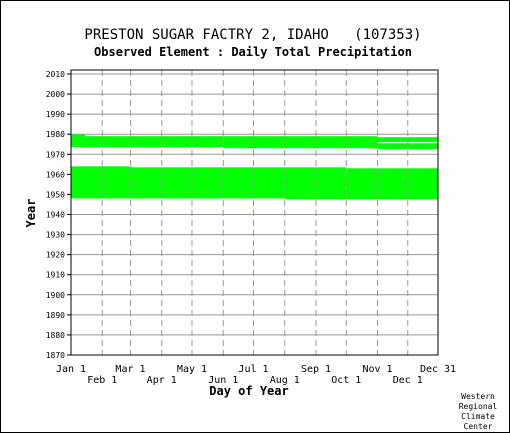 The width and height of the screenshot is (510, 433). Describe the element at coordinates (55, 194) in the screenshot. I see `y-tick-label: 1950` at that location.